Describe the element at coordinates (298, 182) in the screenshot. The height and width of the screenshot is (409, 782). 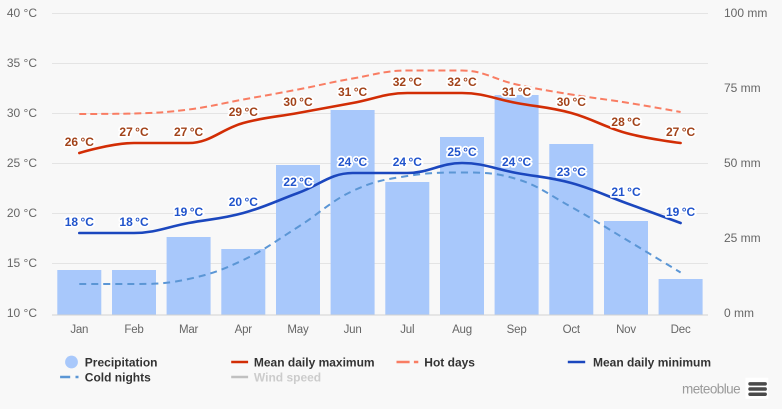
I see `svg-text: 22 °C` at that location.